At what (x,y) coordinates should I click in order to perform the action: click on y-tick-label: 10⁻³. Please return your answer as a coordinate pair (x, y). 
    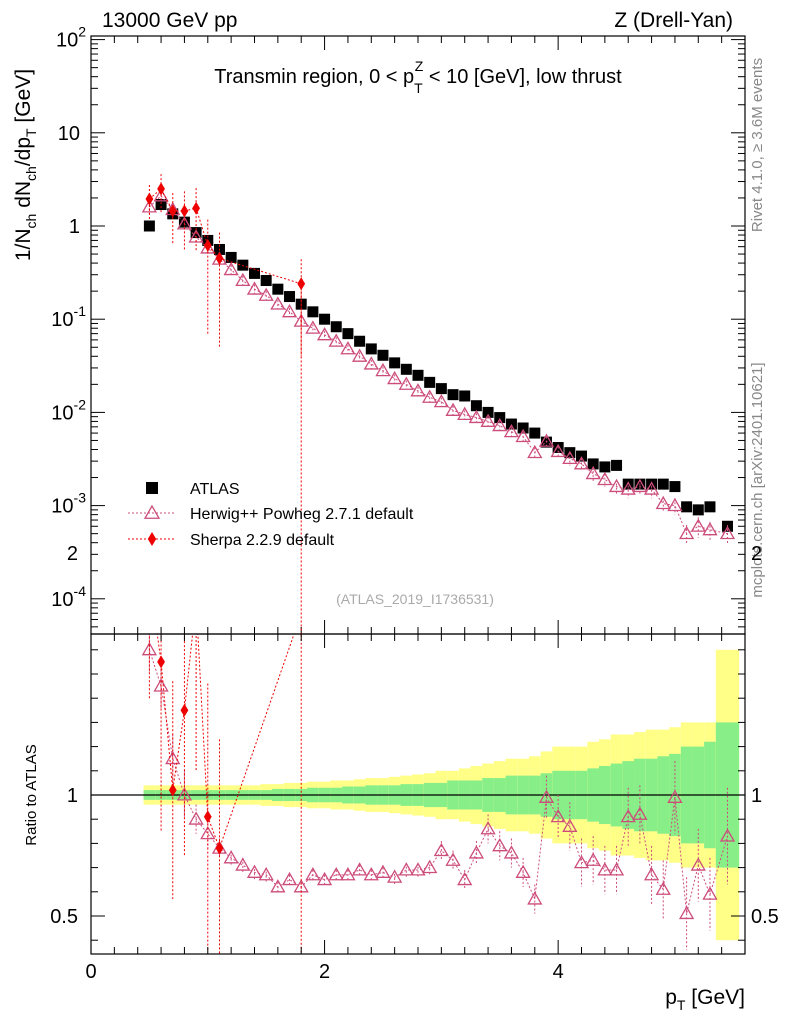
    Looking at the image, I should click on (68, 504).